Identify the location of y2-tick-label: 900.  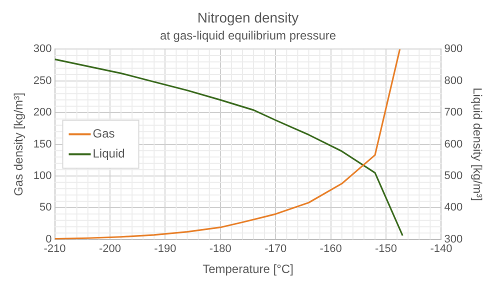
(453, 49).